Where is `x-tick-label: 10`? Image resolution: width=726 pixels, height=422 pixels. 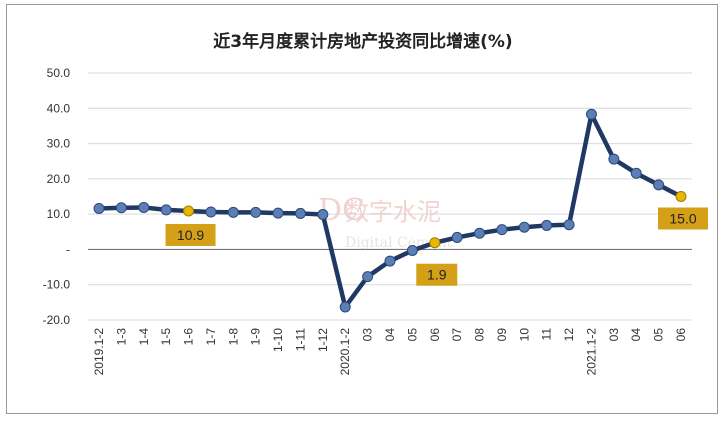
x-tick-label: 10 is located at coordinates (524, 335).